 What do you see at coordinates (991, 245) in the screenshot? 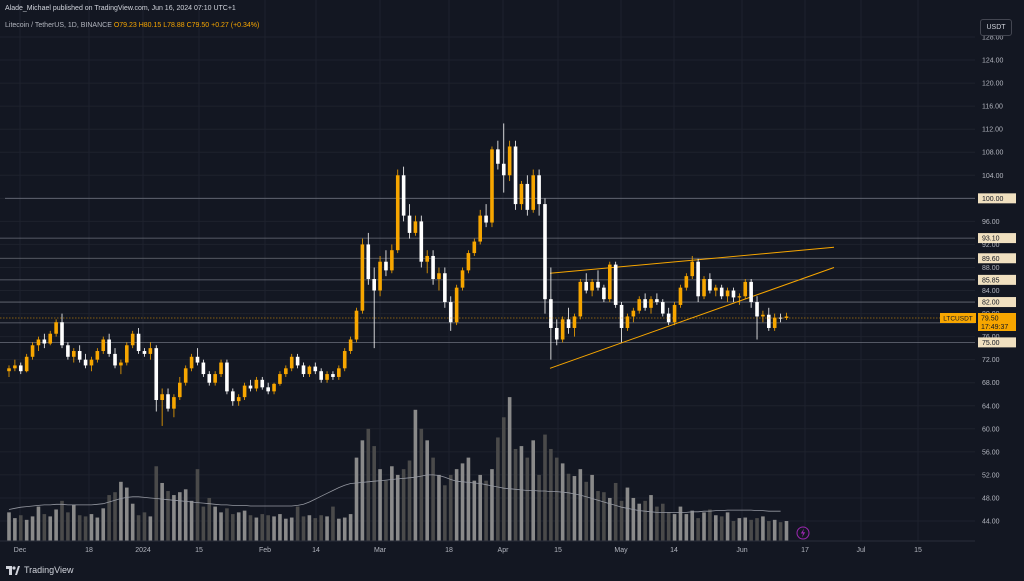
I see `price-tick-label: 92.00` at bounding box center [991, 245].